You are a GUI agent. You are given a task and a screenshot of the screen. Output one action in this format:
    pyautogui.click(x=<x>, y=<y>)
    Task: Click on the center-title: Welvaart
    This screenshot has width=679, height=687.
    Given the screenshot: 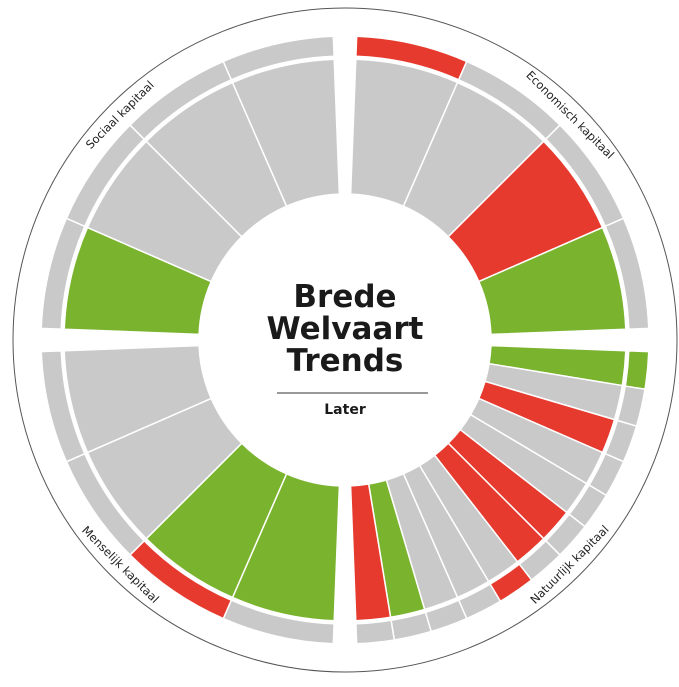 What is the action you would take?
    pyautogui.click(x=345, y=329)
    